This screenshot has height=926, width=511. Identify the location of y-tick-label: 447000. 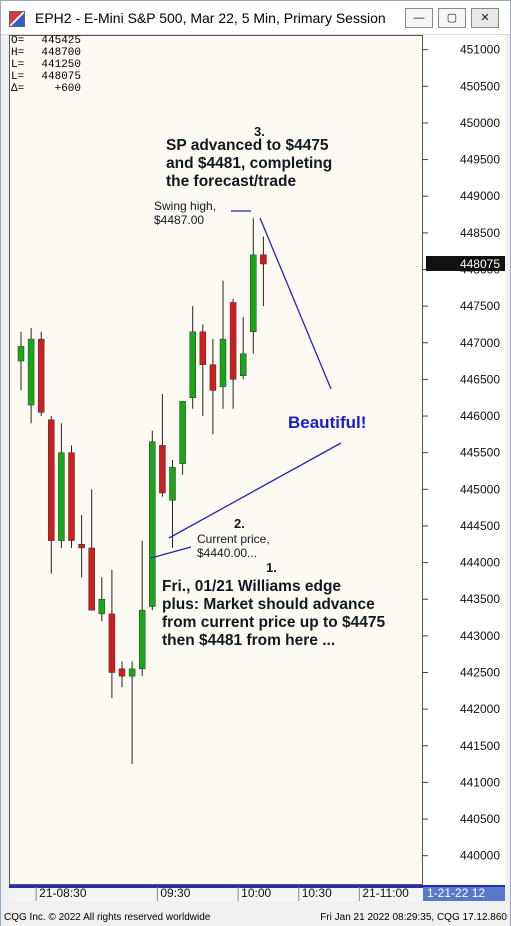
(480, 343).